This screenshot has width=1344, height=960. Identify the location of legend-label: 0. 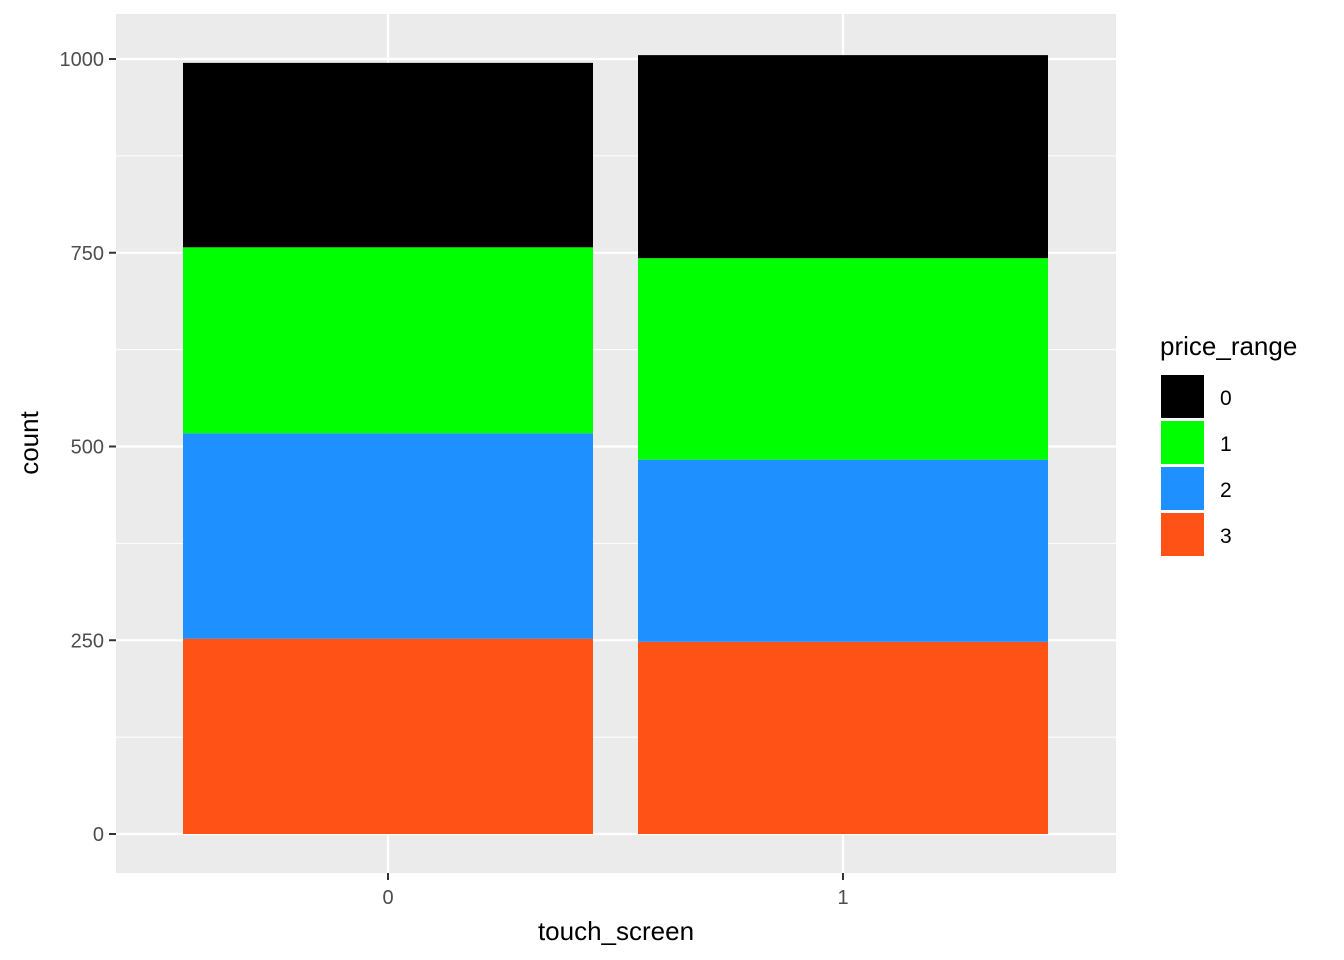
(1226, 398).